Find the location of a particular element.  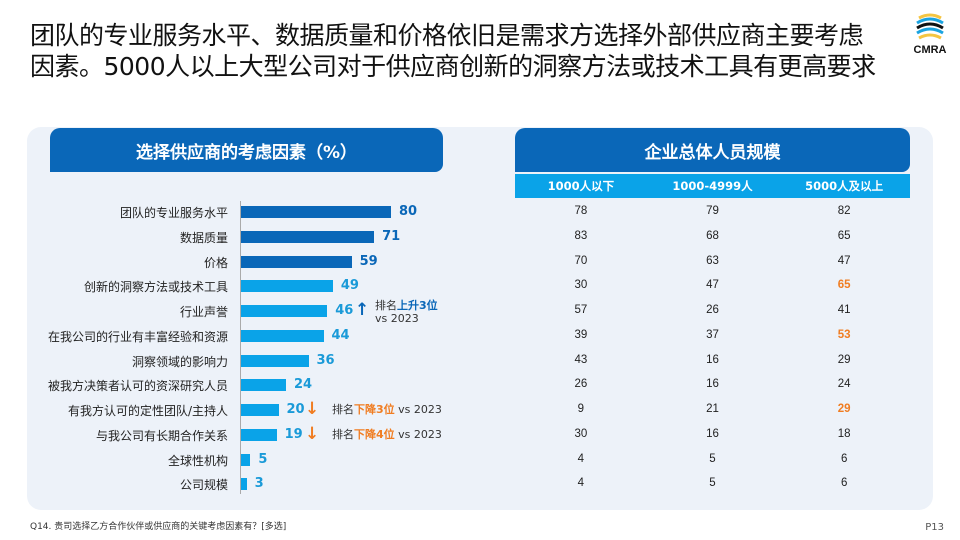

page-number: P13 is located at coordinates (934, 527).